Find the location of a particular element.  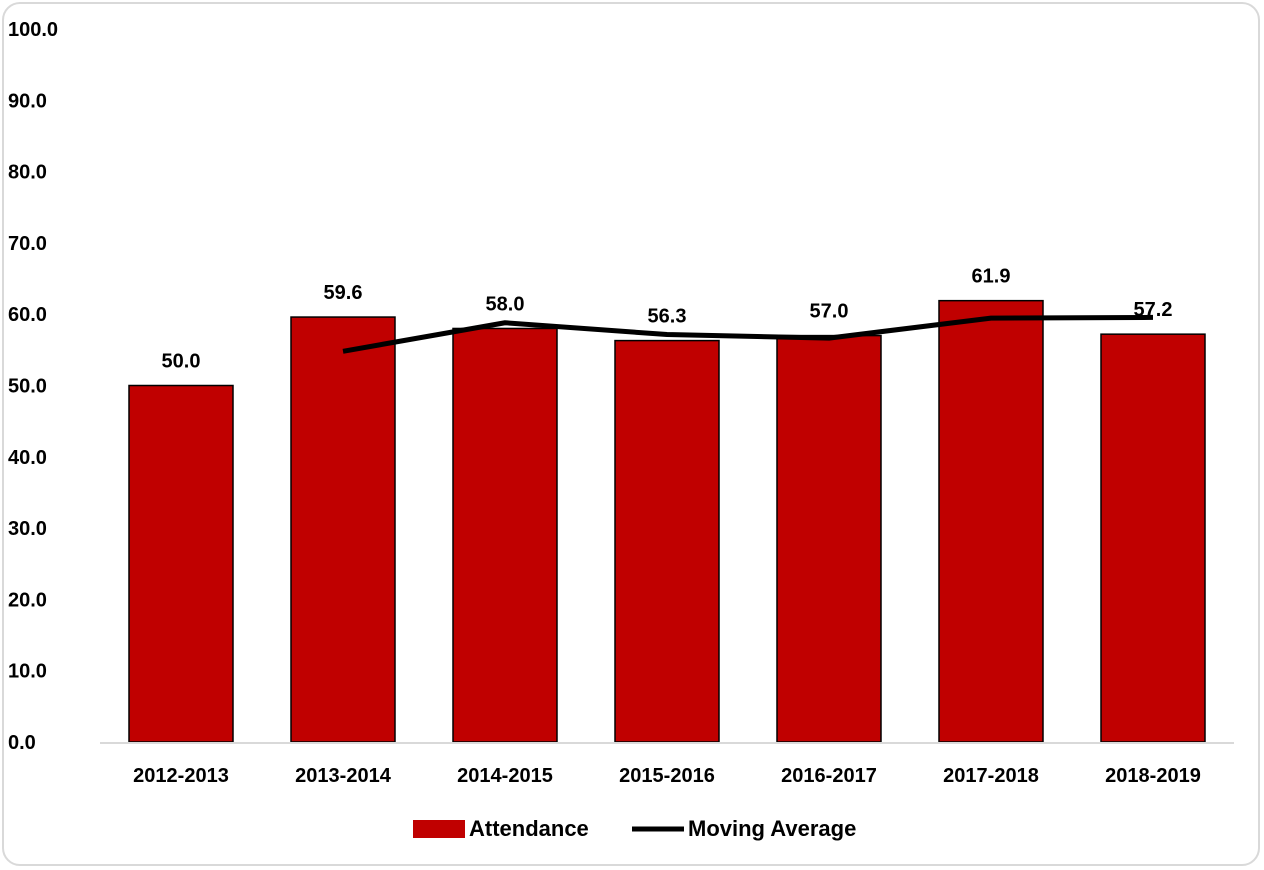

x-tick-label: 2013-2014 is located at coordinates (343, 776).